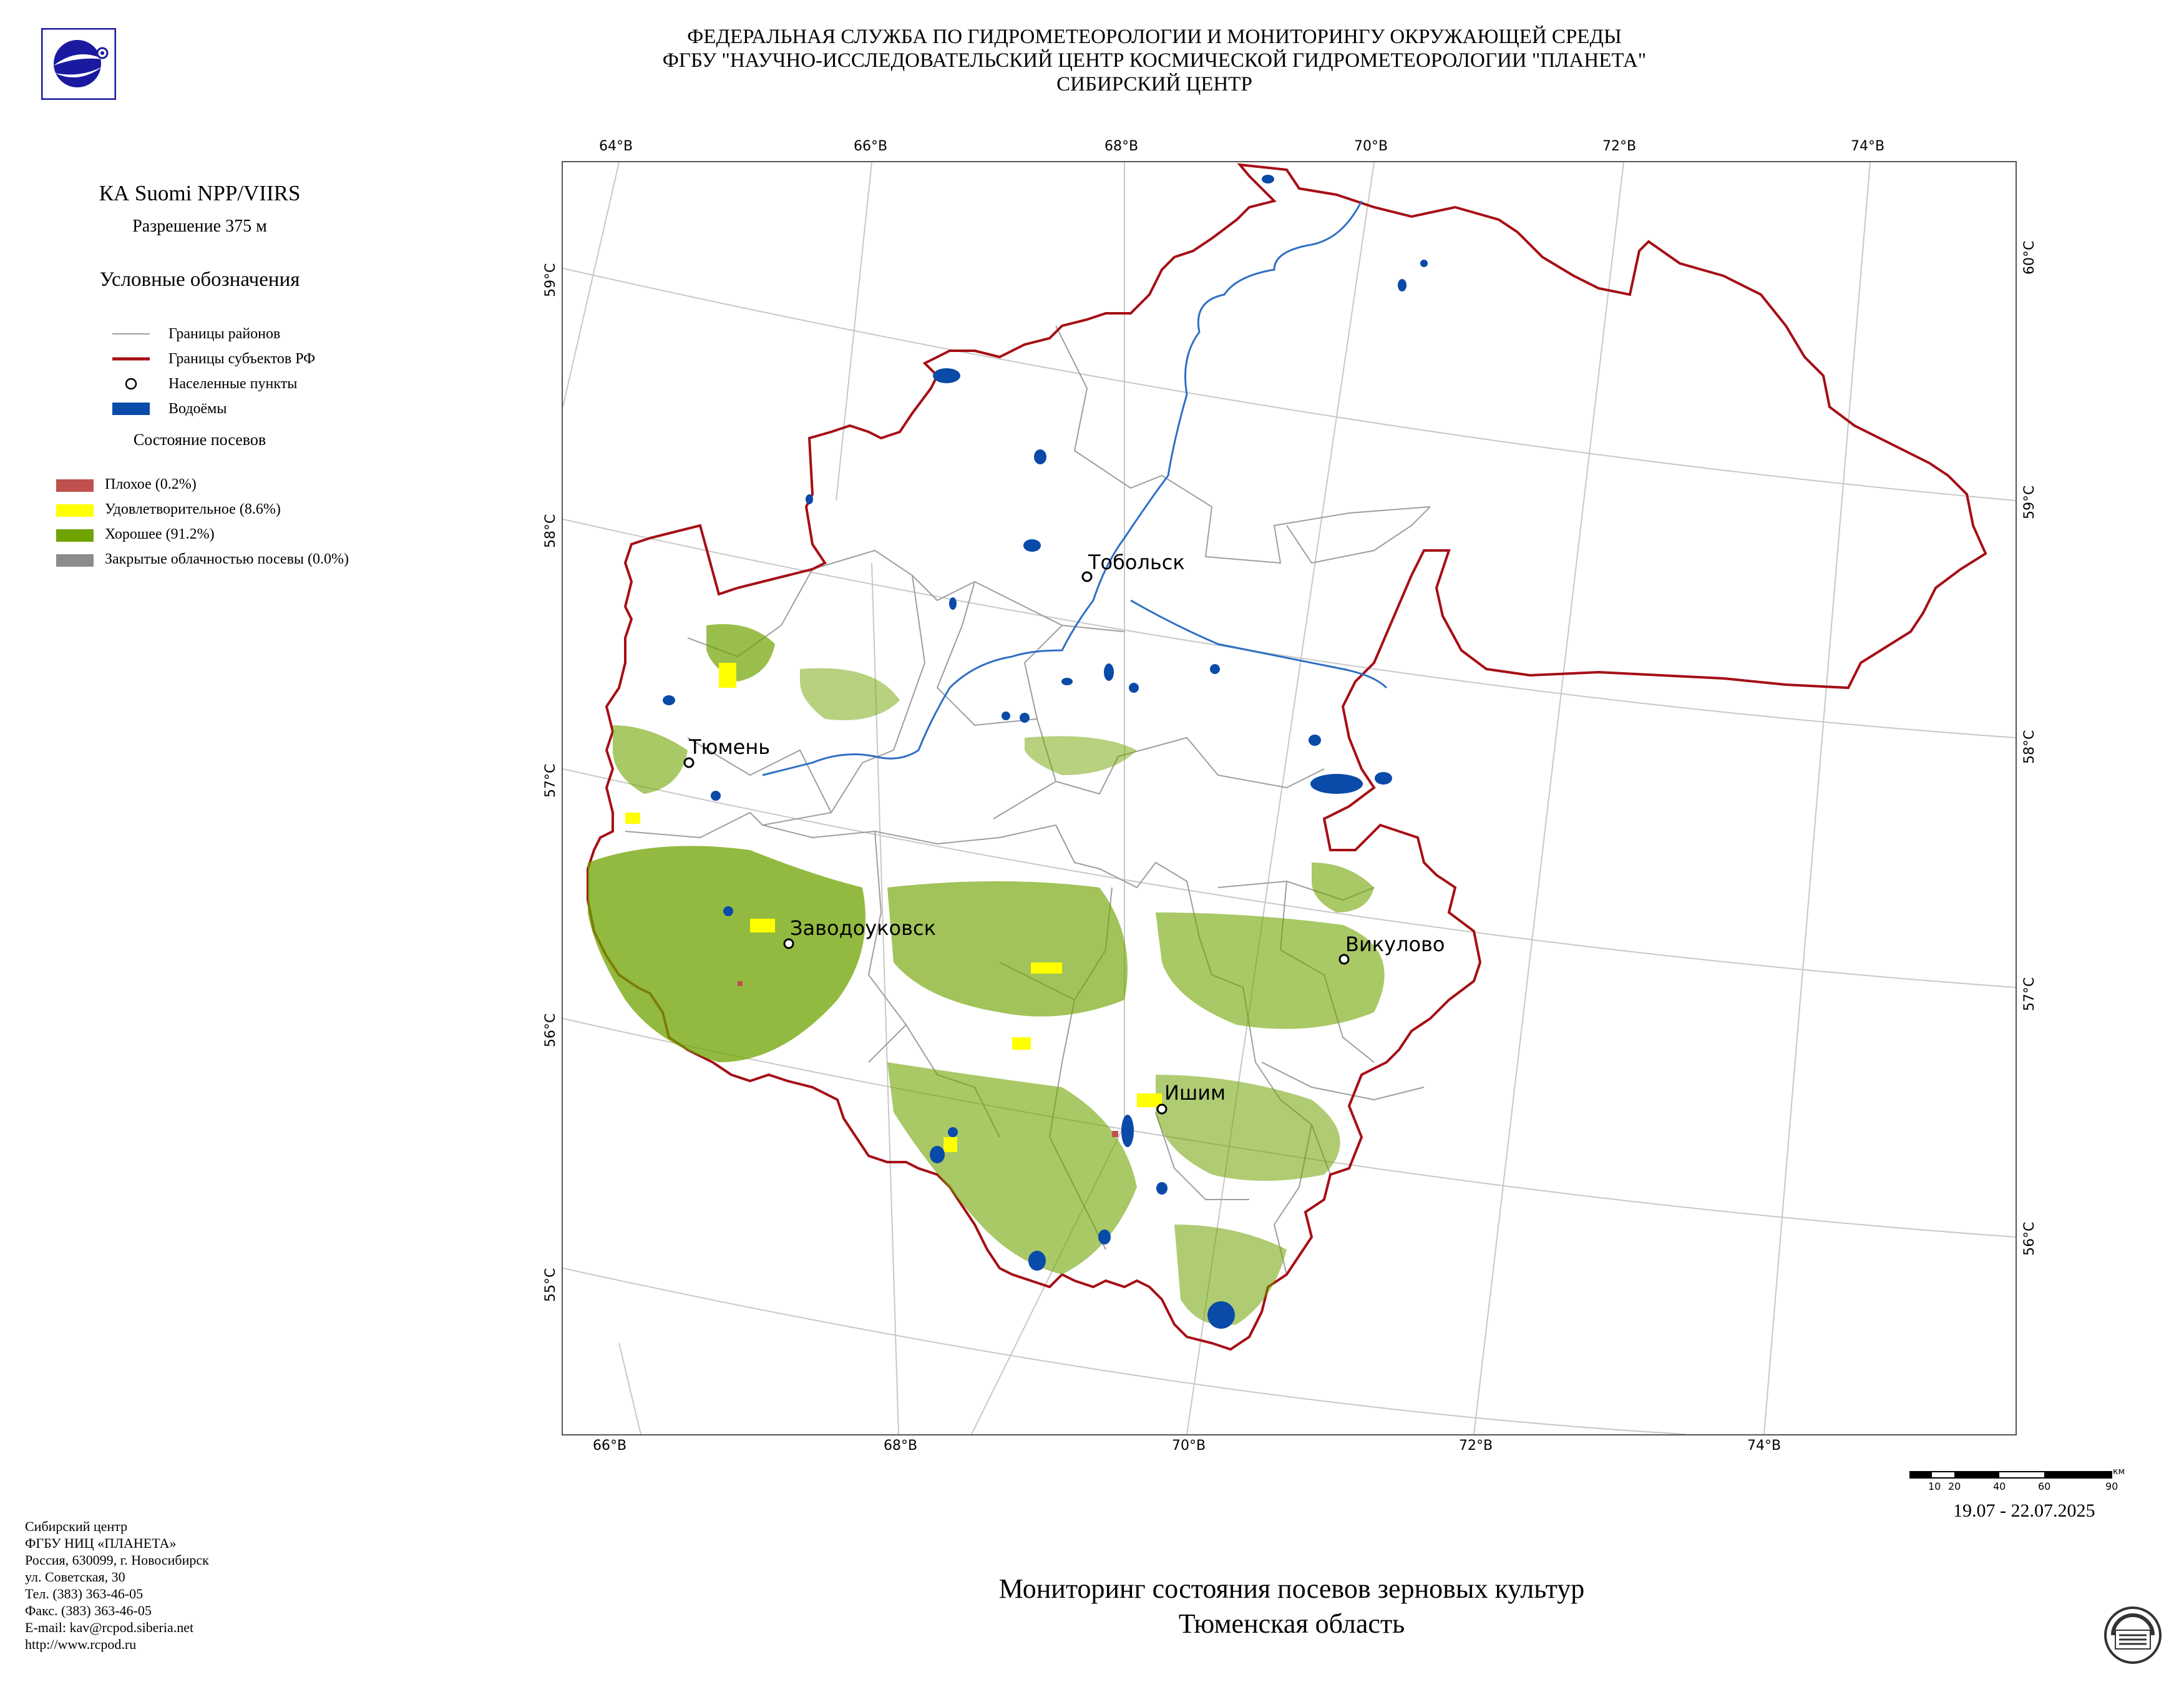  I want to click on crop-good-swatch, so click(75, 535).